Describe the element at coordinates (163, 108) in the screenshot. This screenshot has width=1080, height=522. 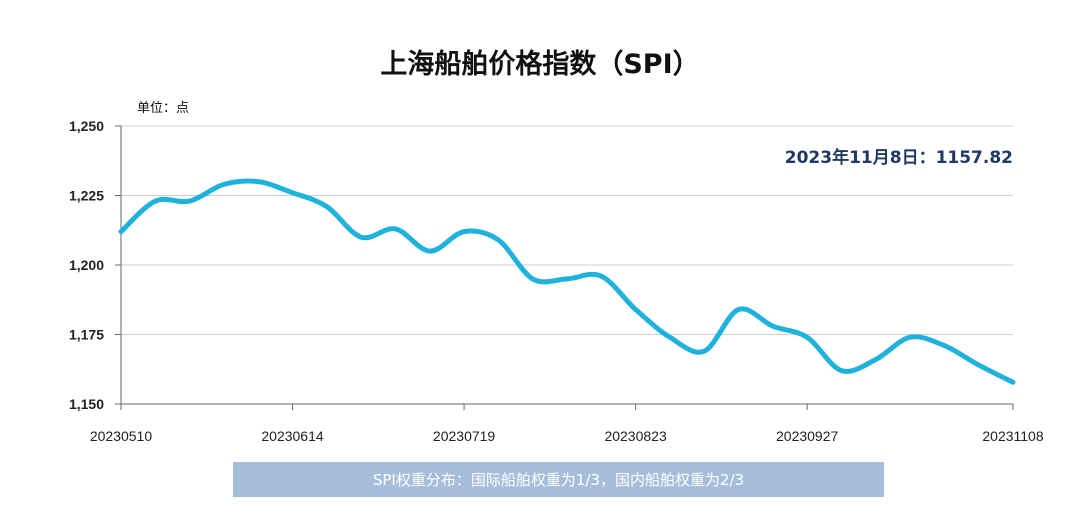
I see `unit-label: 单位：点` at that location.